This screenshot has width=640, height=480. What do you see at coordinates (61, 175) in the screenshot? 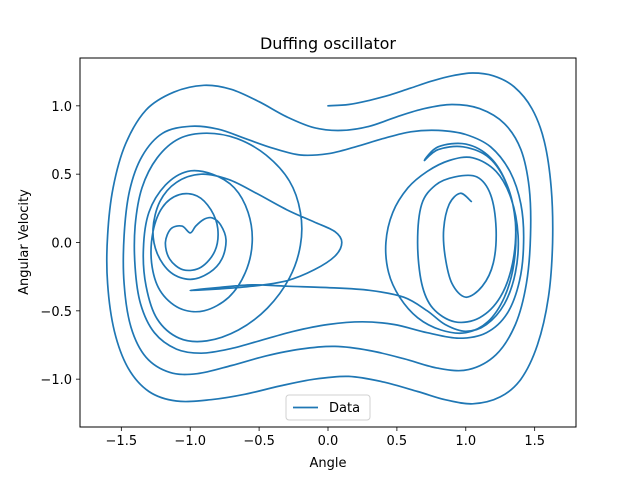
I see `y-tick-label: 0.5` at bounding box center [61, 175].